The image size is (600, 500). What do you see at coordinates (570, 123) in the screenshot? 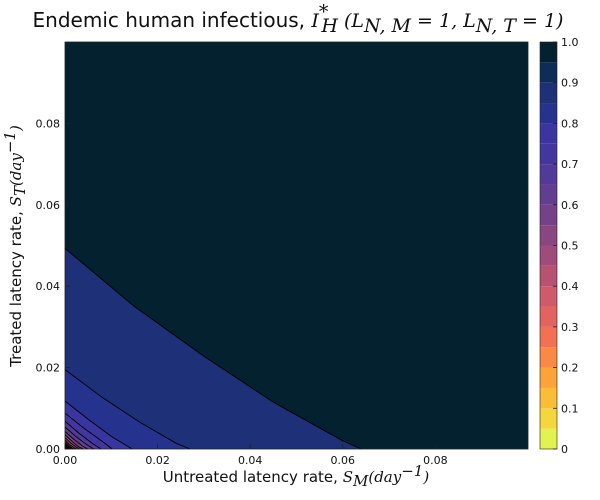
I see `colorbar-tick-label: 0.8` at bounding box center [570, 123].